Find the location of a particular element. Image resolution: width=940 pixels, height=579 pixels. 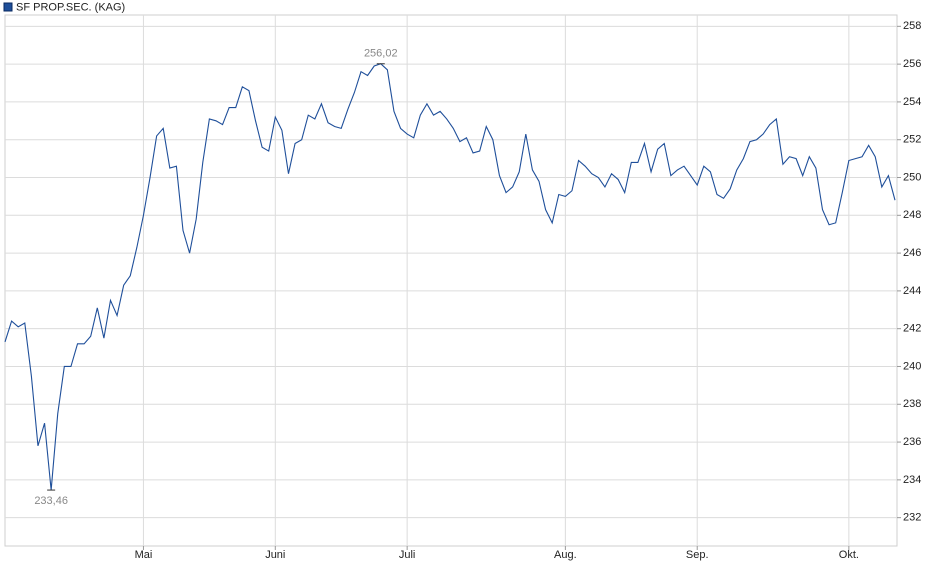

x-tick-label: Juni is located at coordinates (275, 555).